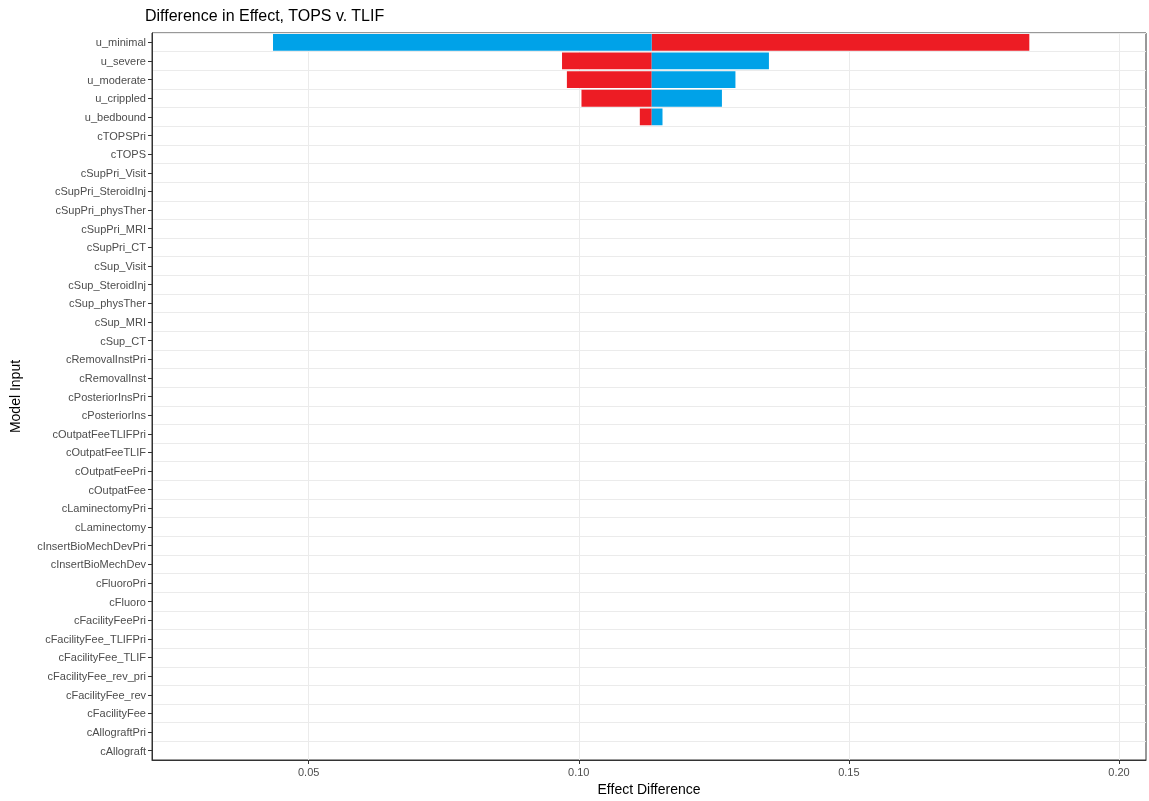  I want to click on x-tick-label: 0.20, so click(1119, 771).